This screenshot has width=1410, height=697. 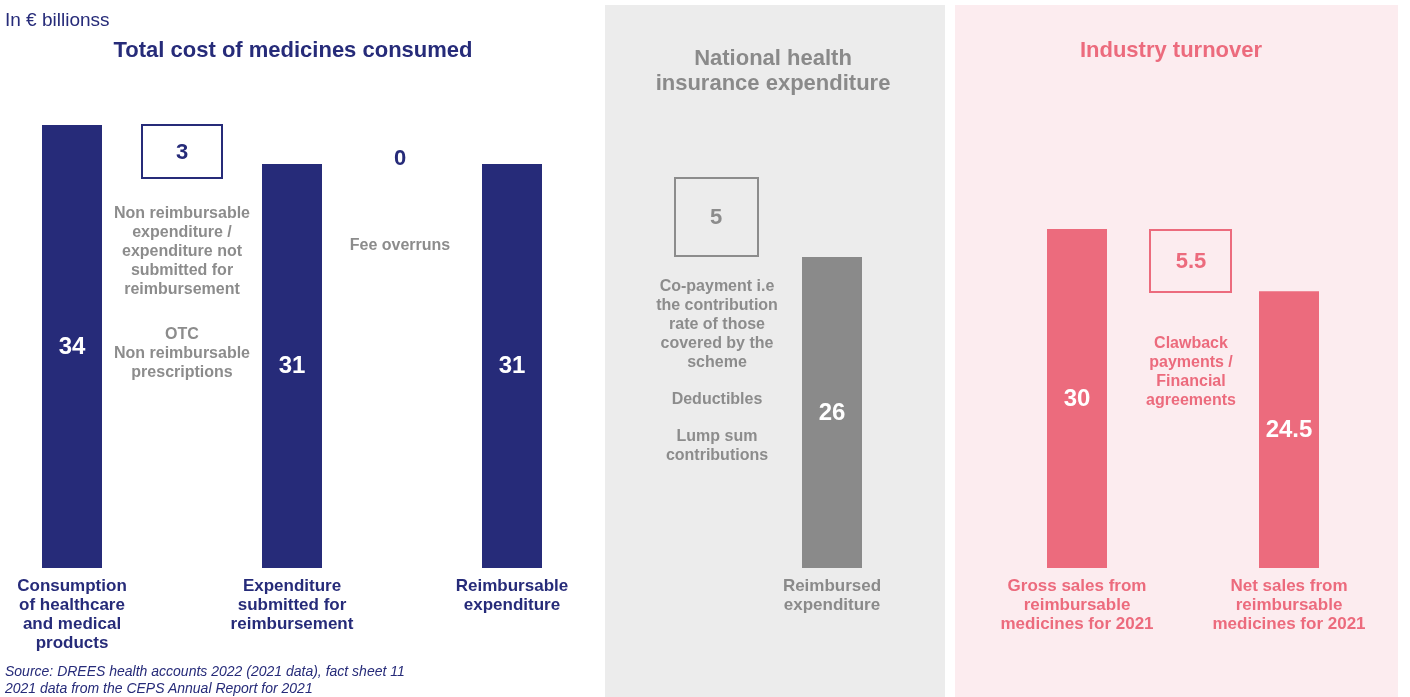 What do you see at coordinates (1191, 371) in the screenshot?
I see `annotation: Clawback payments / Financial agreements` at bounding box center [1191, 371].